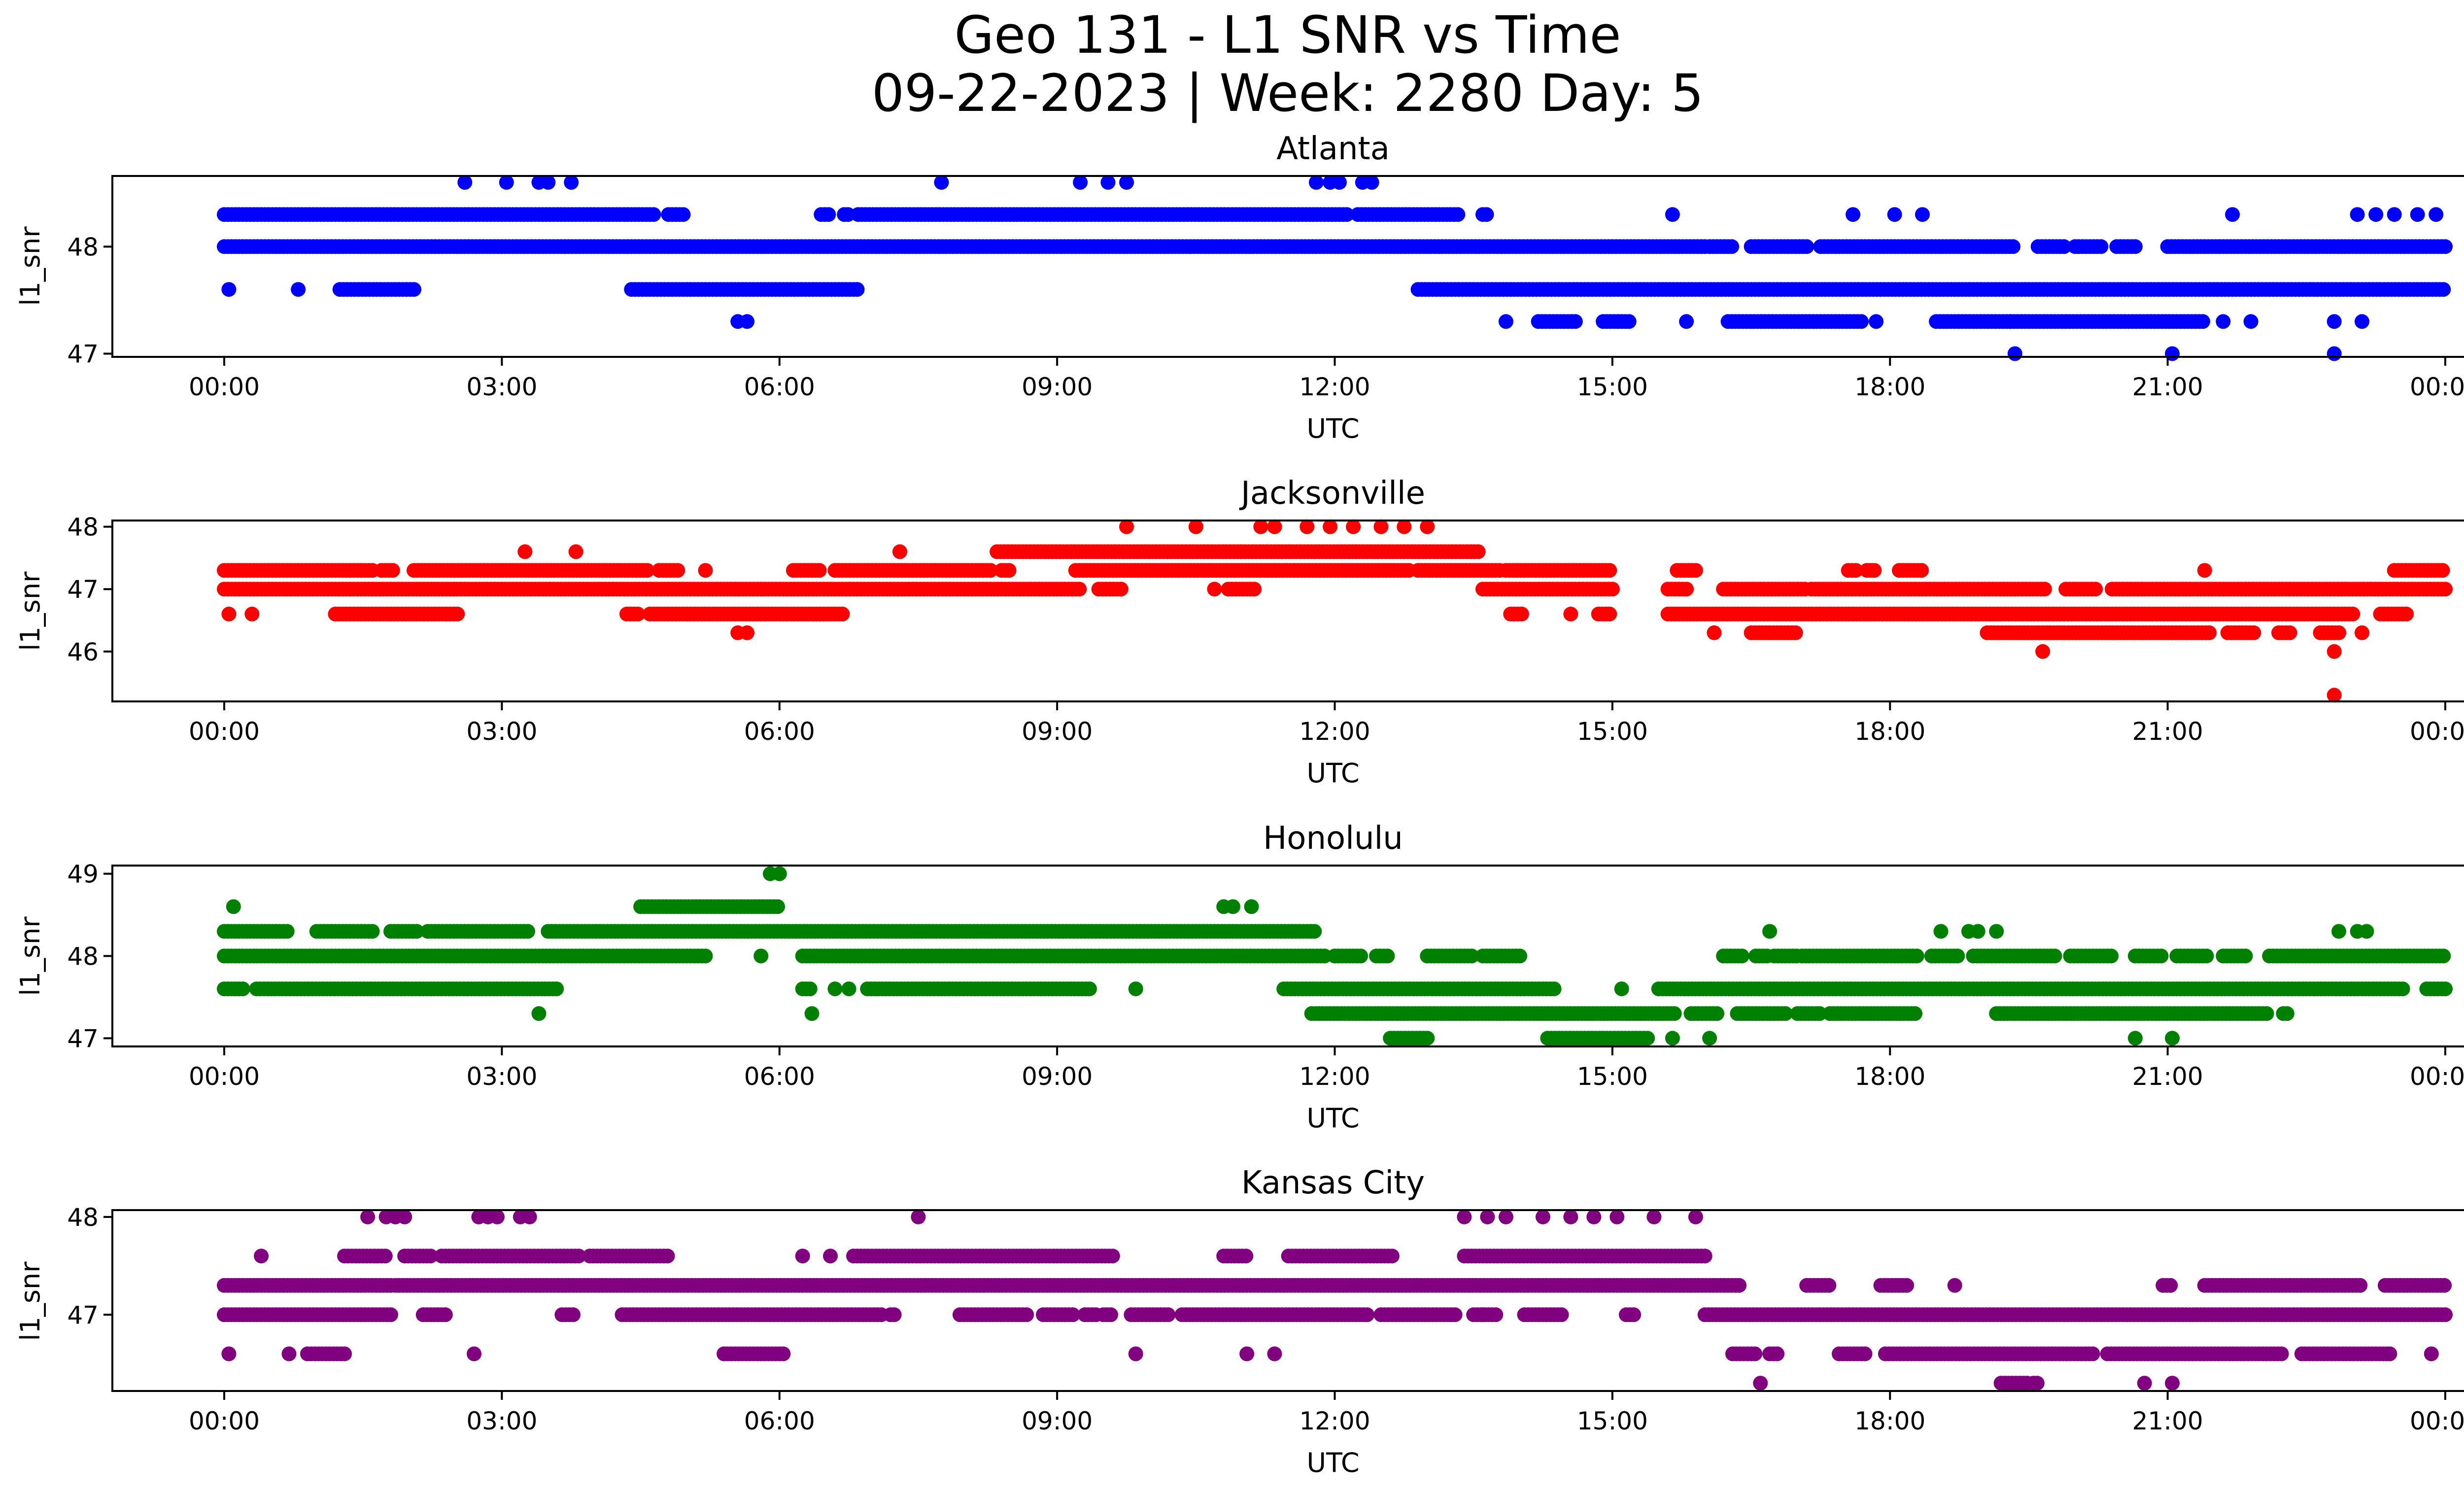  What do you see at coordinates (2167, 731) in the screenshot?
I see `x-tick-label: 21:00` at bounding box center [2167, 731].